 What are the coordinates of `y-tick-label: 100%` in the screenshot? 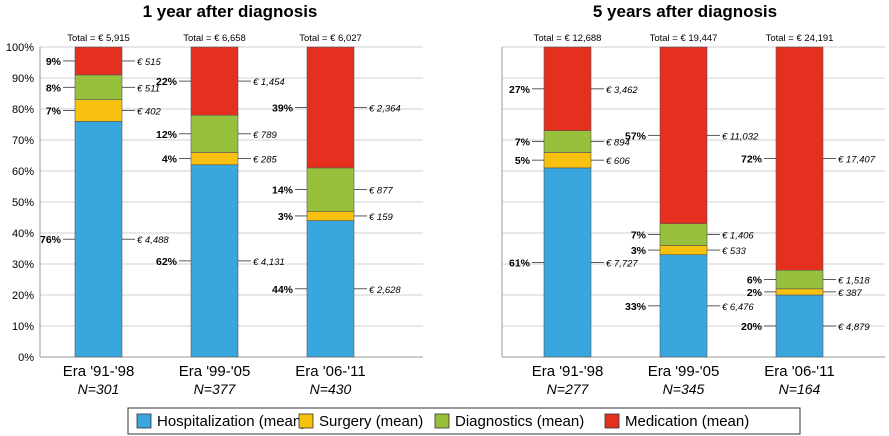 It's located at (20, 48).